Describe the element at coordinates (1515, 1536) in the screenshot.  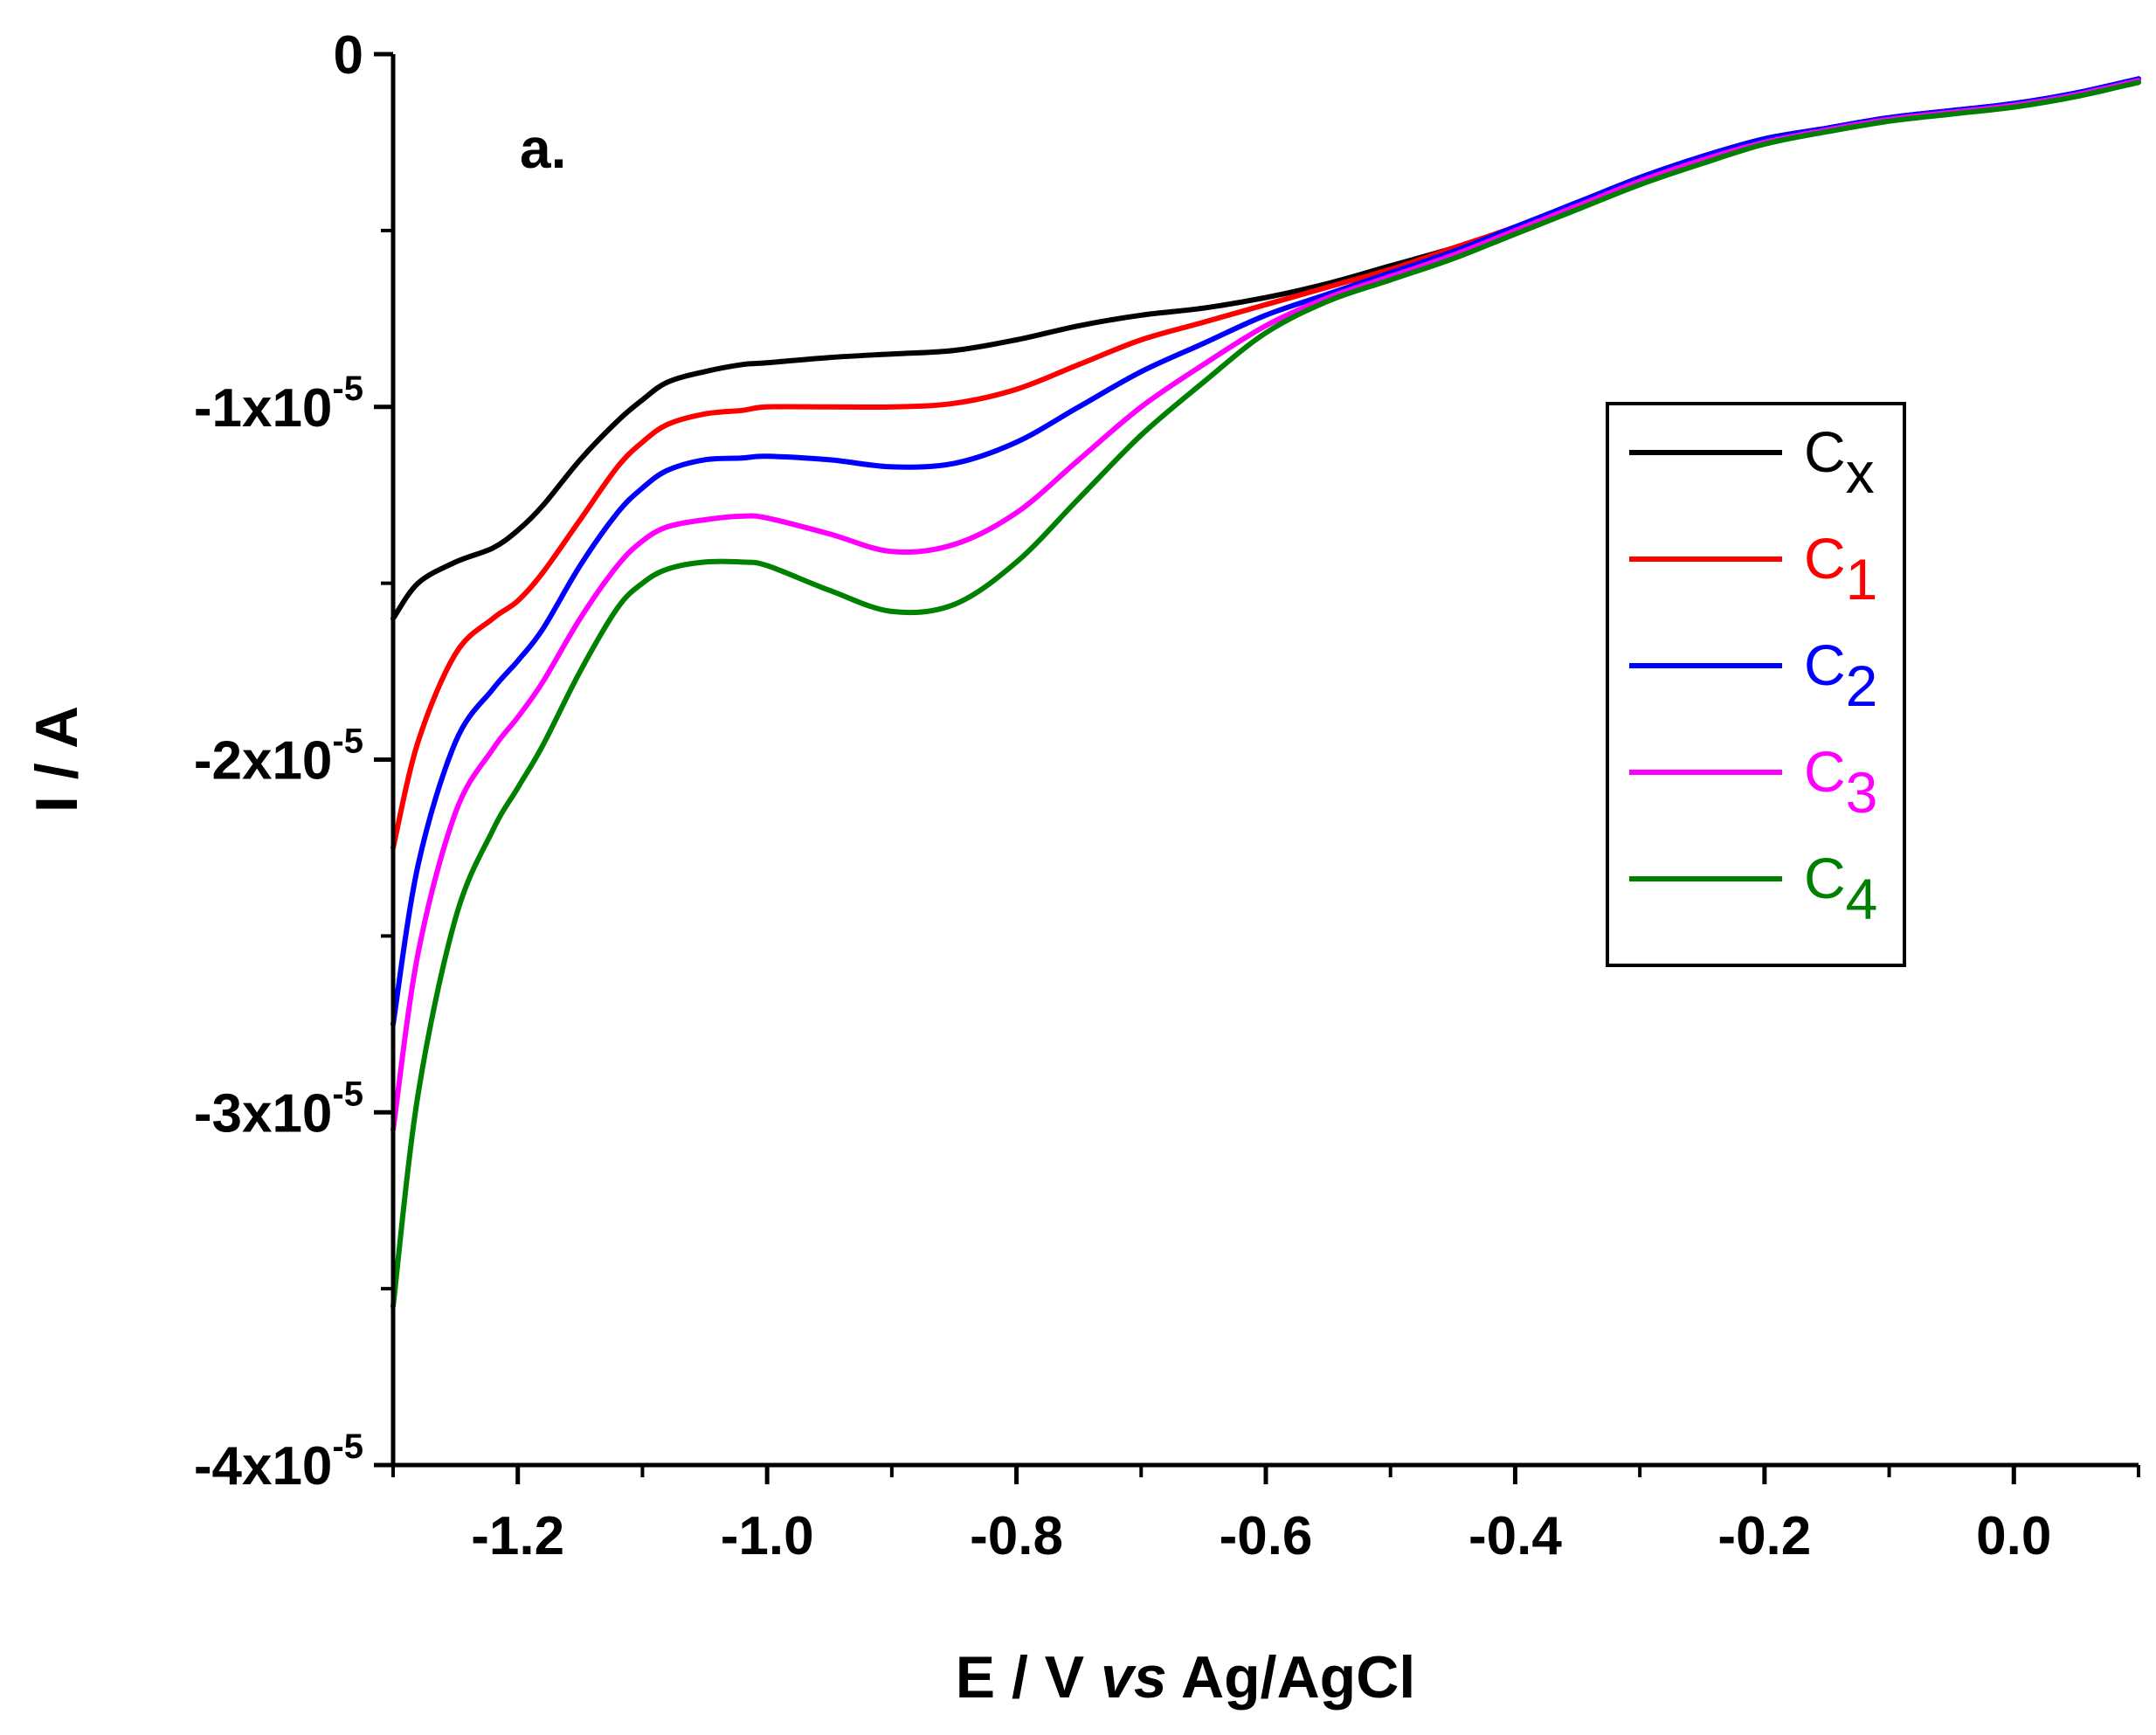
I see `x-tick-label: -0.4` at that location.